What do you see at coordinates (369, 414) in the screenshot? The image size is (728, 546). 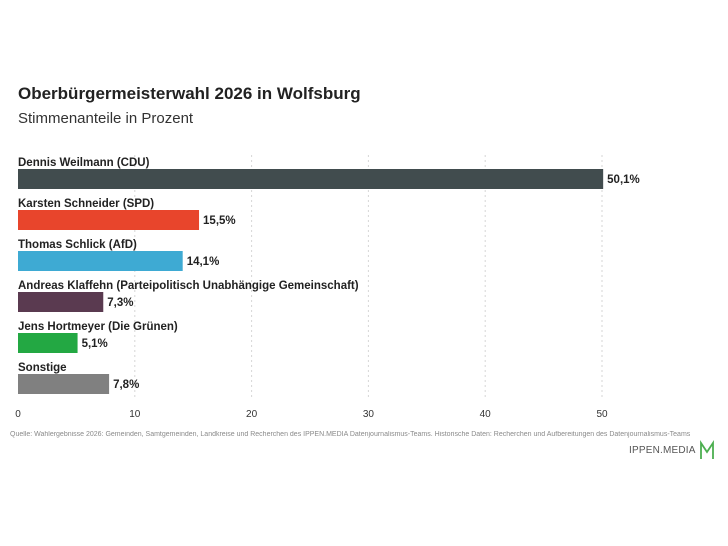 I see `x-tick-label: 30` at bounding box center [369, 414].